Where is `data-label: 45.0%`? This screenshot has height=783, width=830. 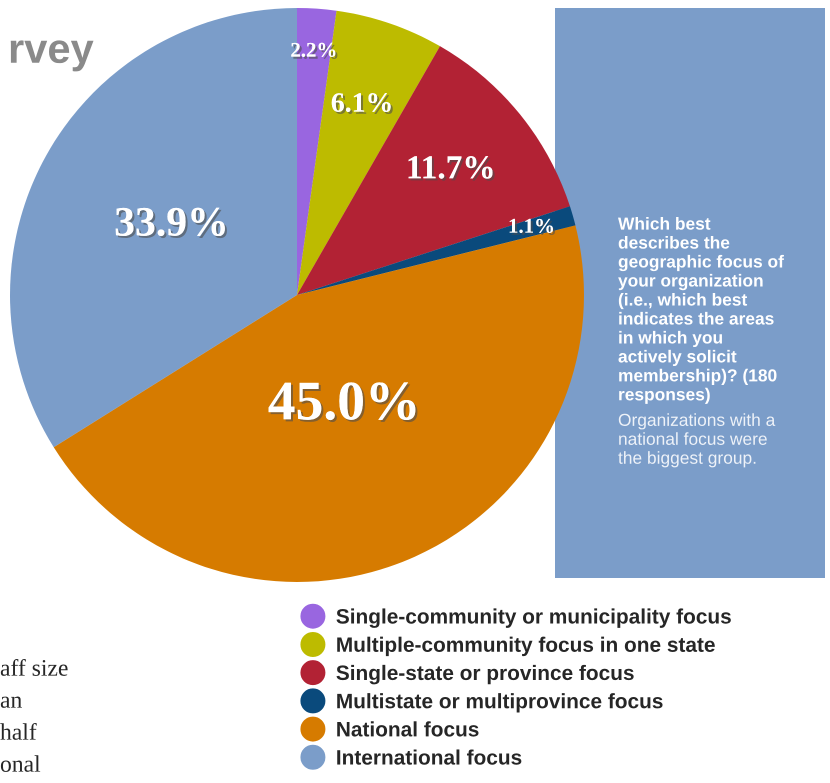 data-label: 45.0% is located at coordinates (343, 402).